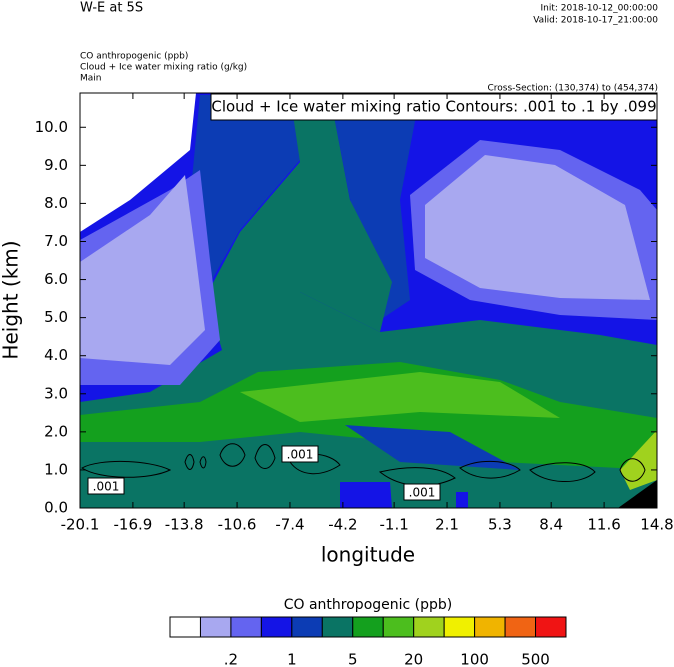 The width and height of the screenshot is (674, 667). I want to click on init-time: Init: 2018-10-12_00:00:00, so click(599, 9).